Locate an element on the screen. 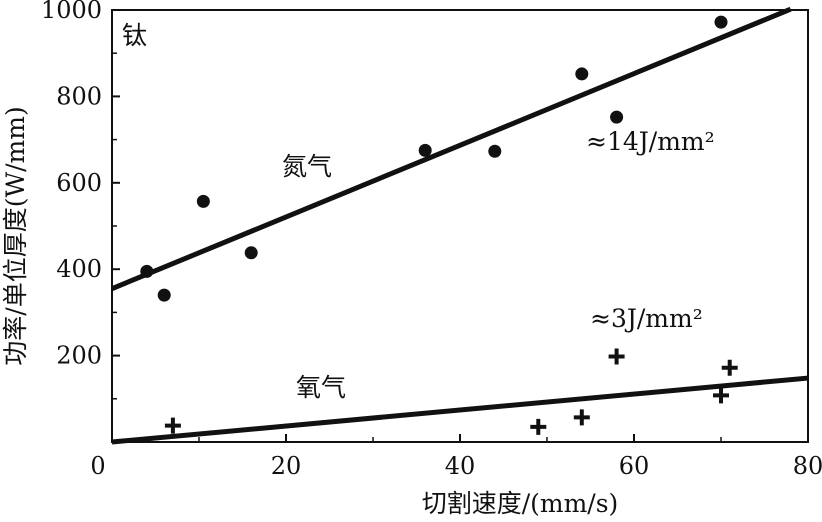  x-tick-label: 80 is located at coordinates (807, 466).